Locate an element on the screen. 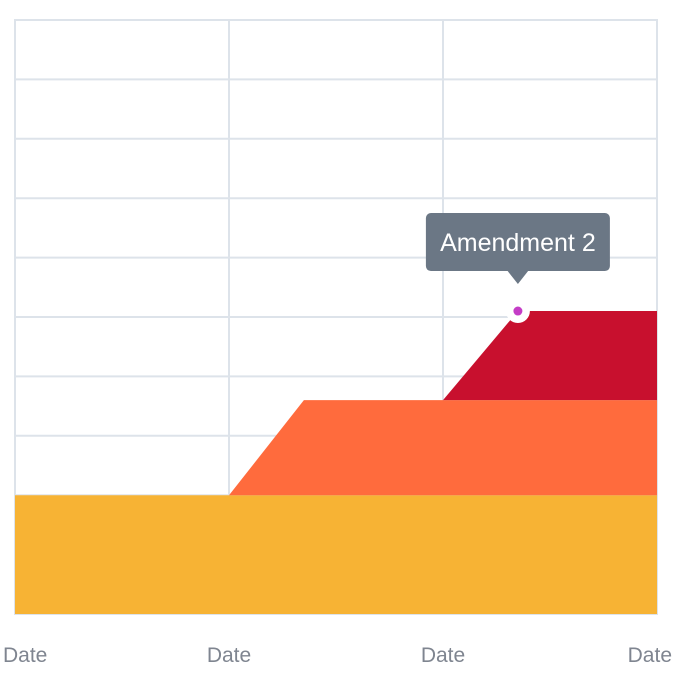  tooltip-pointer is located at coordinates (517, 277).